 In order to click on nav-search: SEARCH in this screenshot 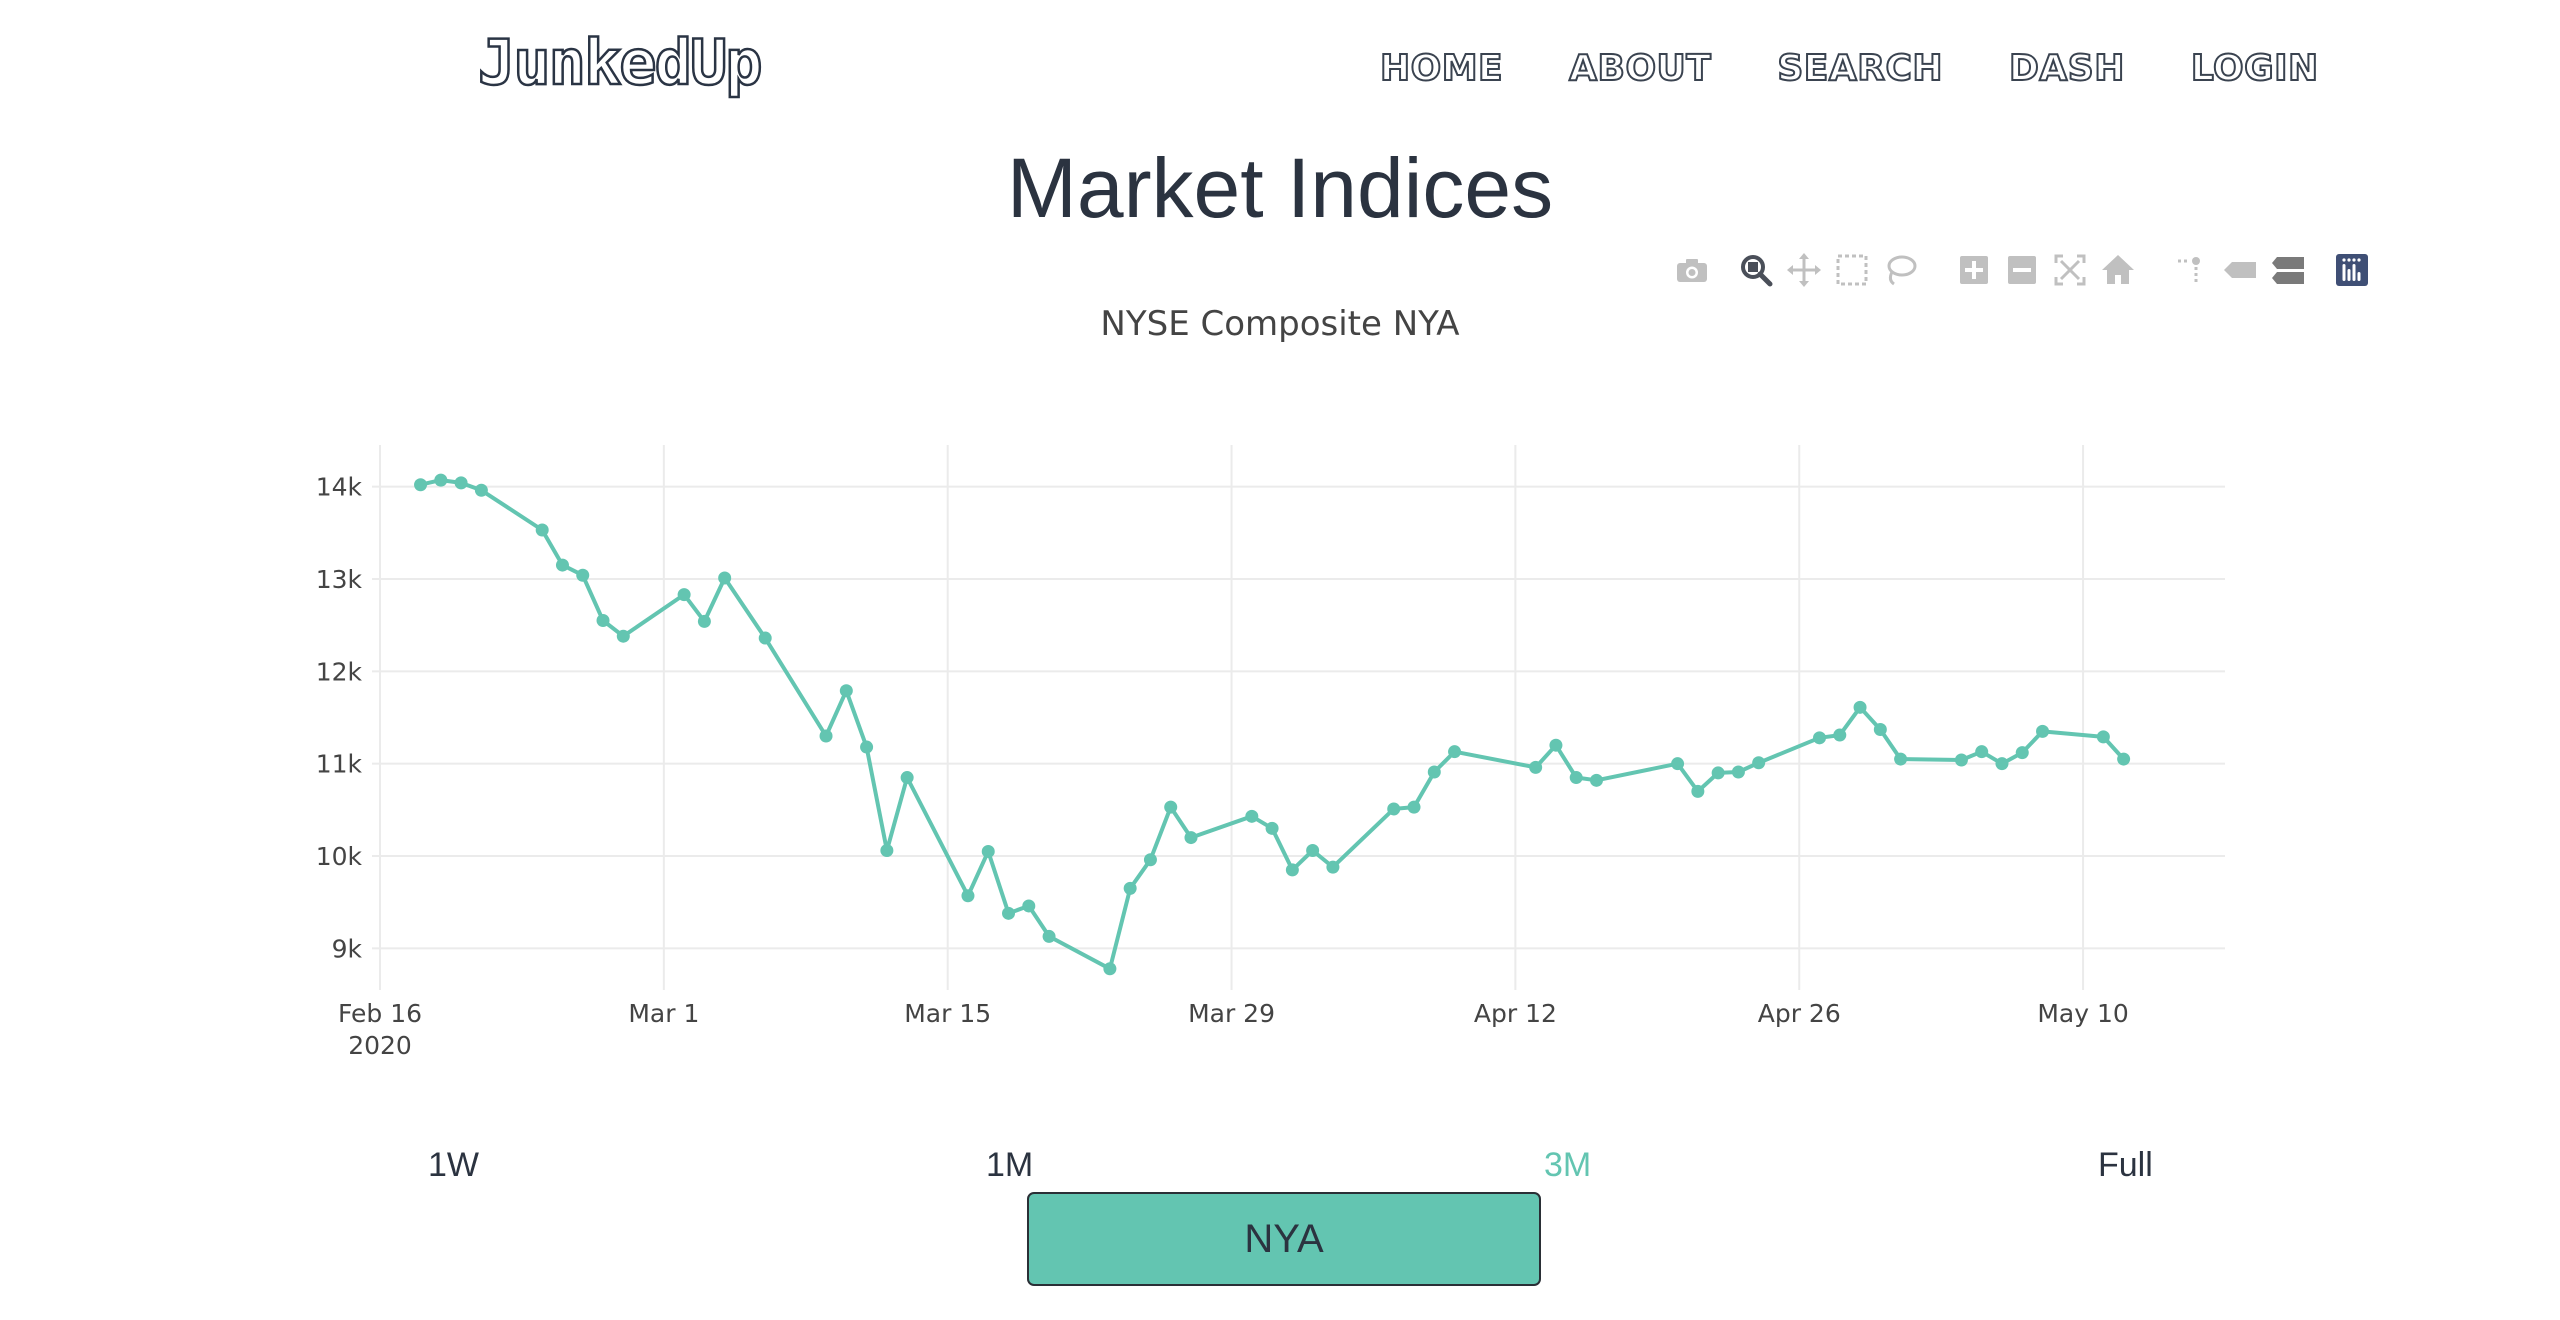, I will do `click(1860, 68)`.